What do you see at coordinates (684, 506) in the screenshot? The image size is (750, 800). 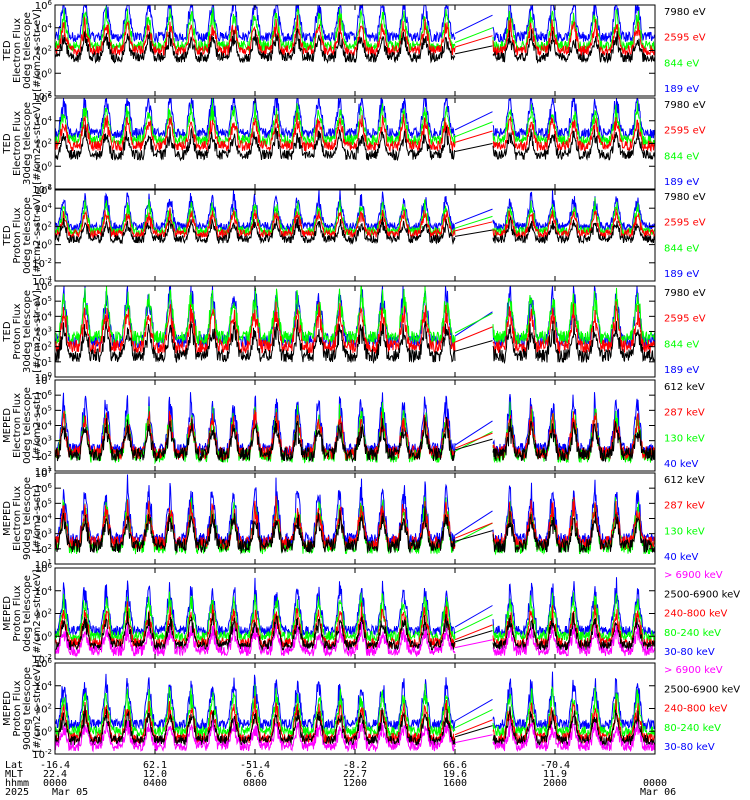 I see `panel-6-legend-2: 287 keV` at bounding box center [684, 506].